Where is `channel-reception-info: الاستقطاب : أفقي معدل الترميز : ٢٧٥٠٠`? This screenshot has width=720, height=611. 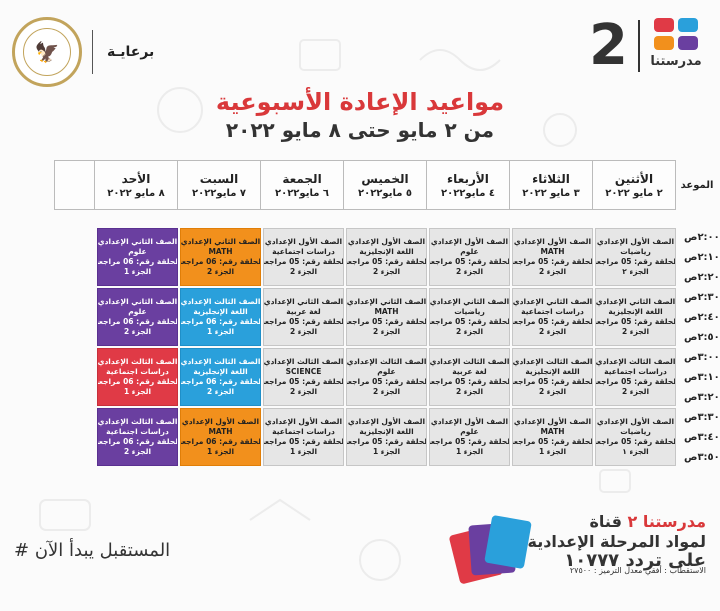 channel-reception-info: الاستقطاب : أفقي معدل الترميز : ٢٧٥٠٠ is located at coordinates (637, 570).